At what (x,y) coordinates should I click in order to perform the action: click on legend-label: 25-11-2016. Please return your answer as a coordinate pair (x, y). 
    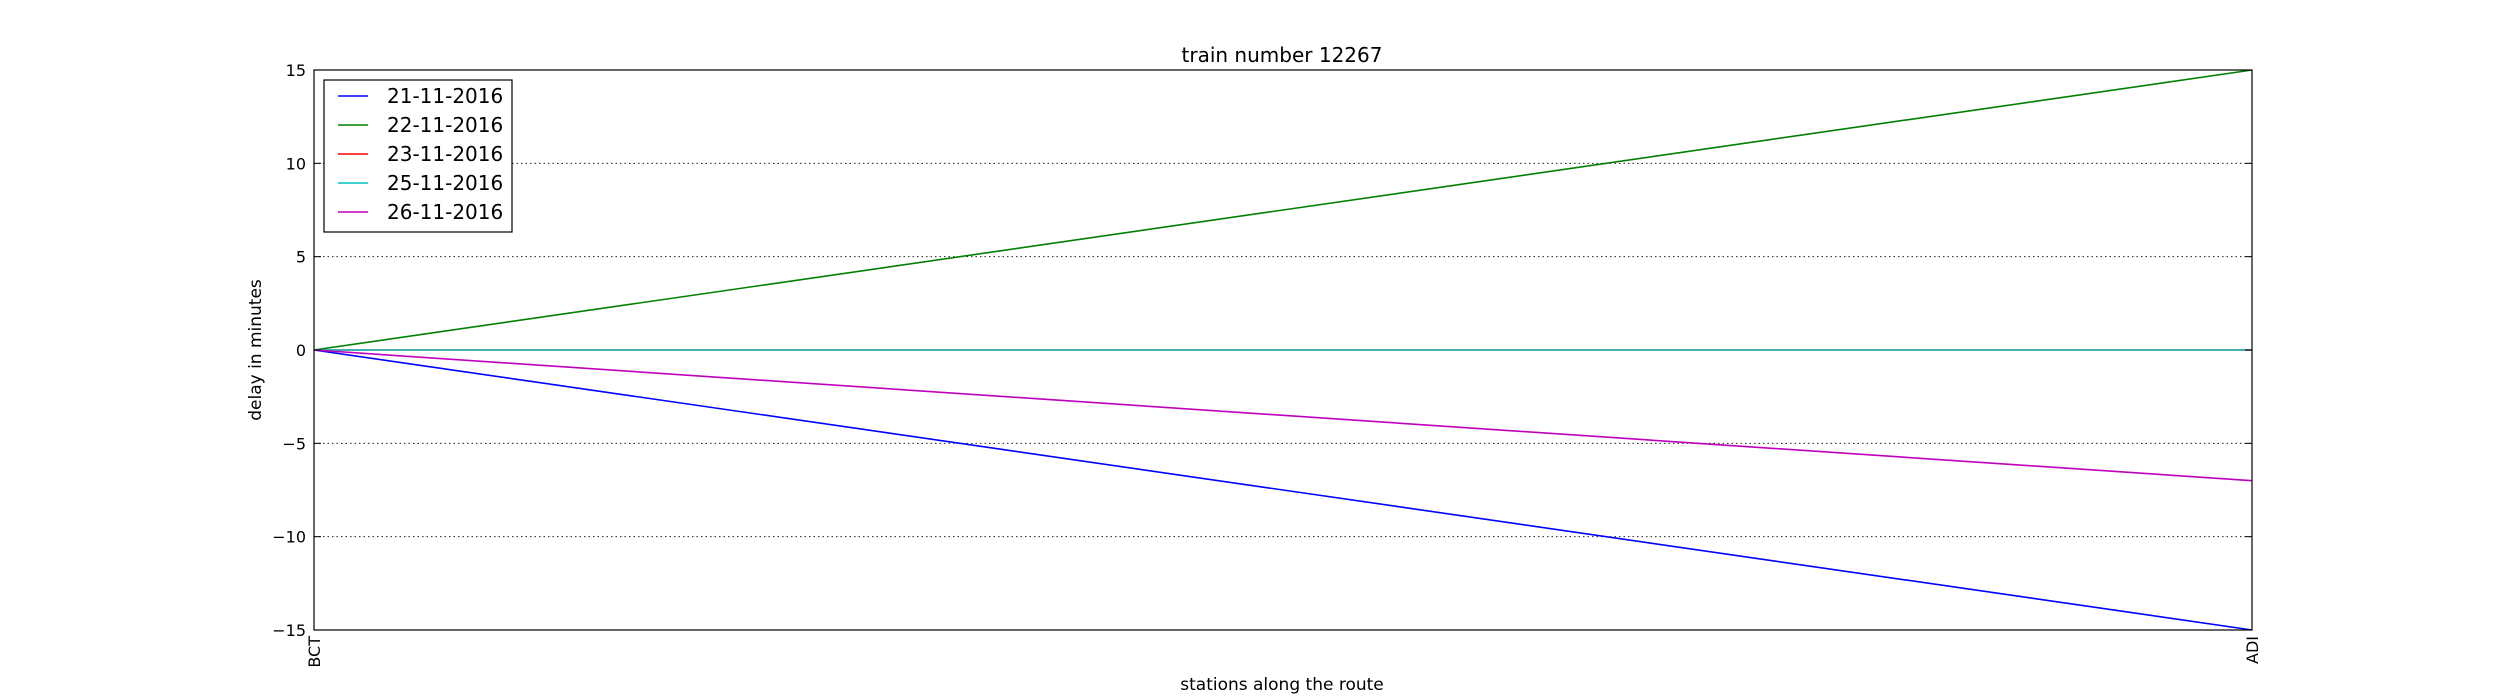
    Looking at the image, I should click on (445, 183).